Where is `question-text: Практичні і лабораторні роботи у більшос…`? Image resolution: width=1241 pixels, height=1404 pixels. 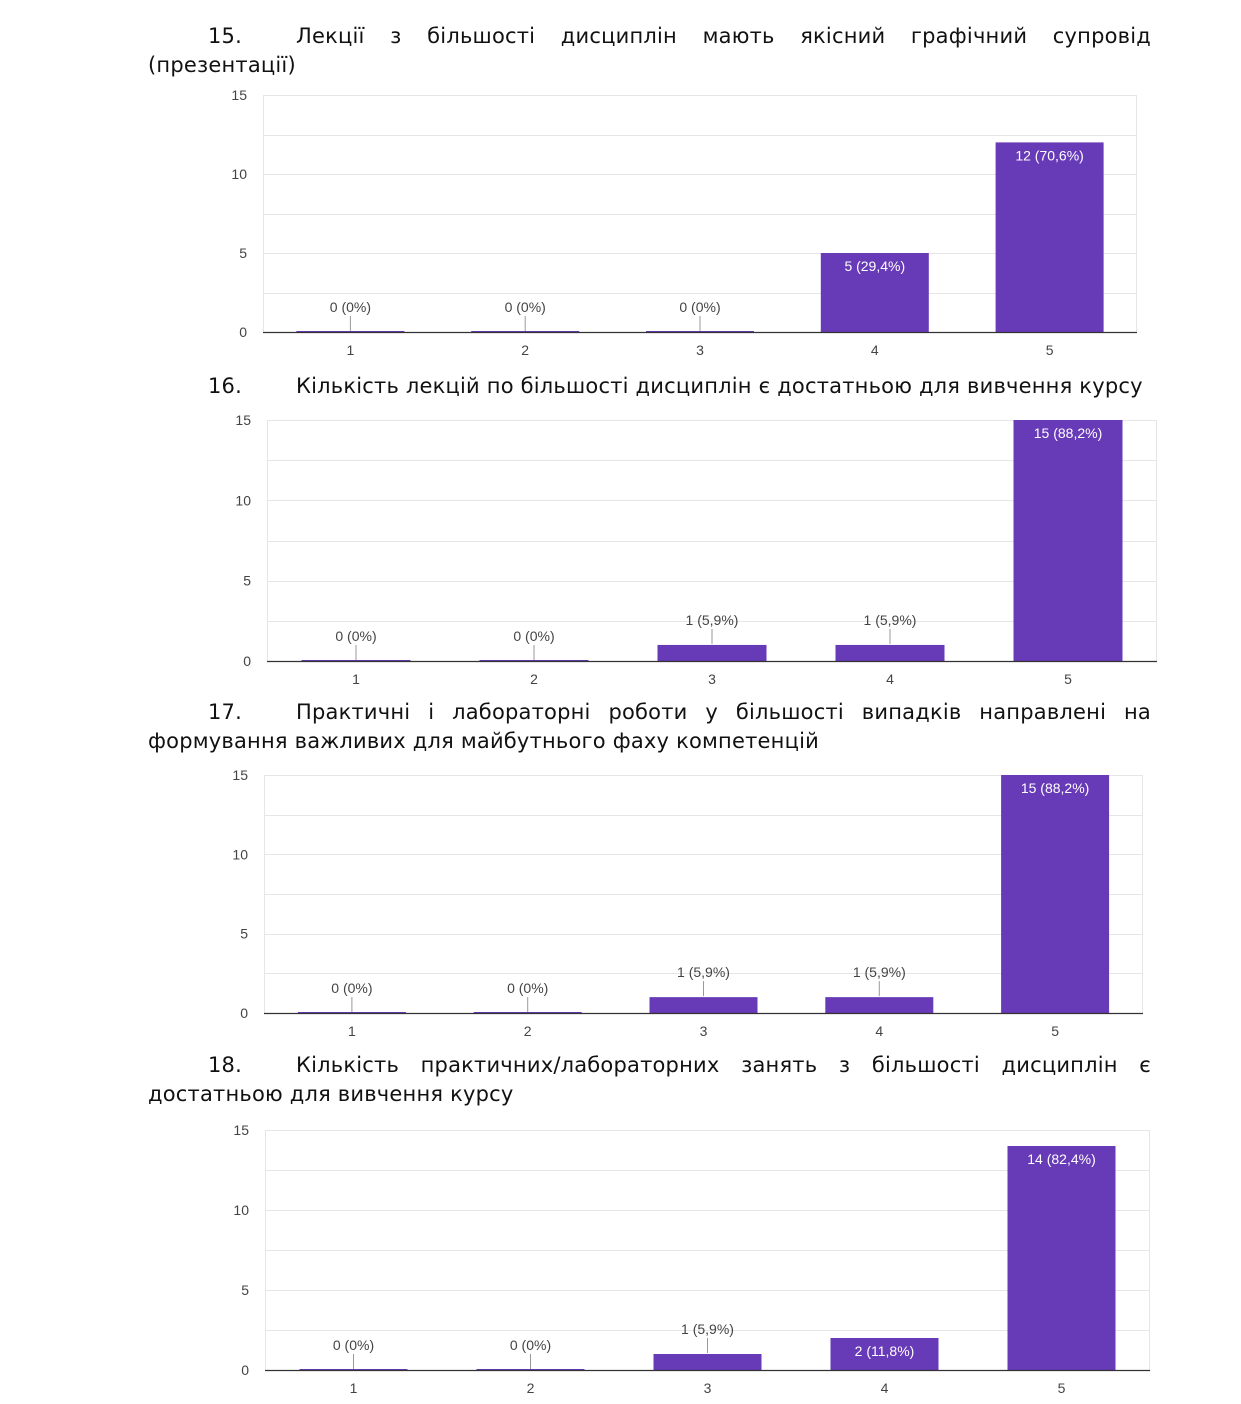 question-text: Практичні і лабораторні роботи у більшос… is located at coordinates (649, 726).